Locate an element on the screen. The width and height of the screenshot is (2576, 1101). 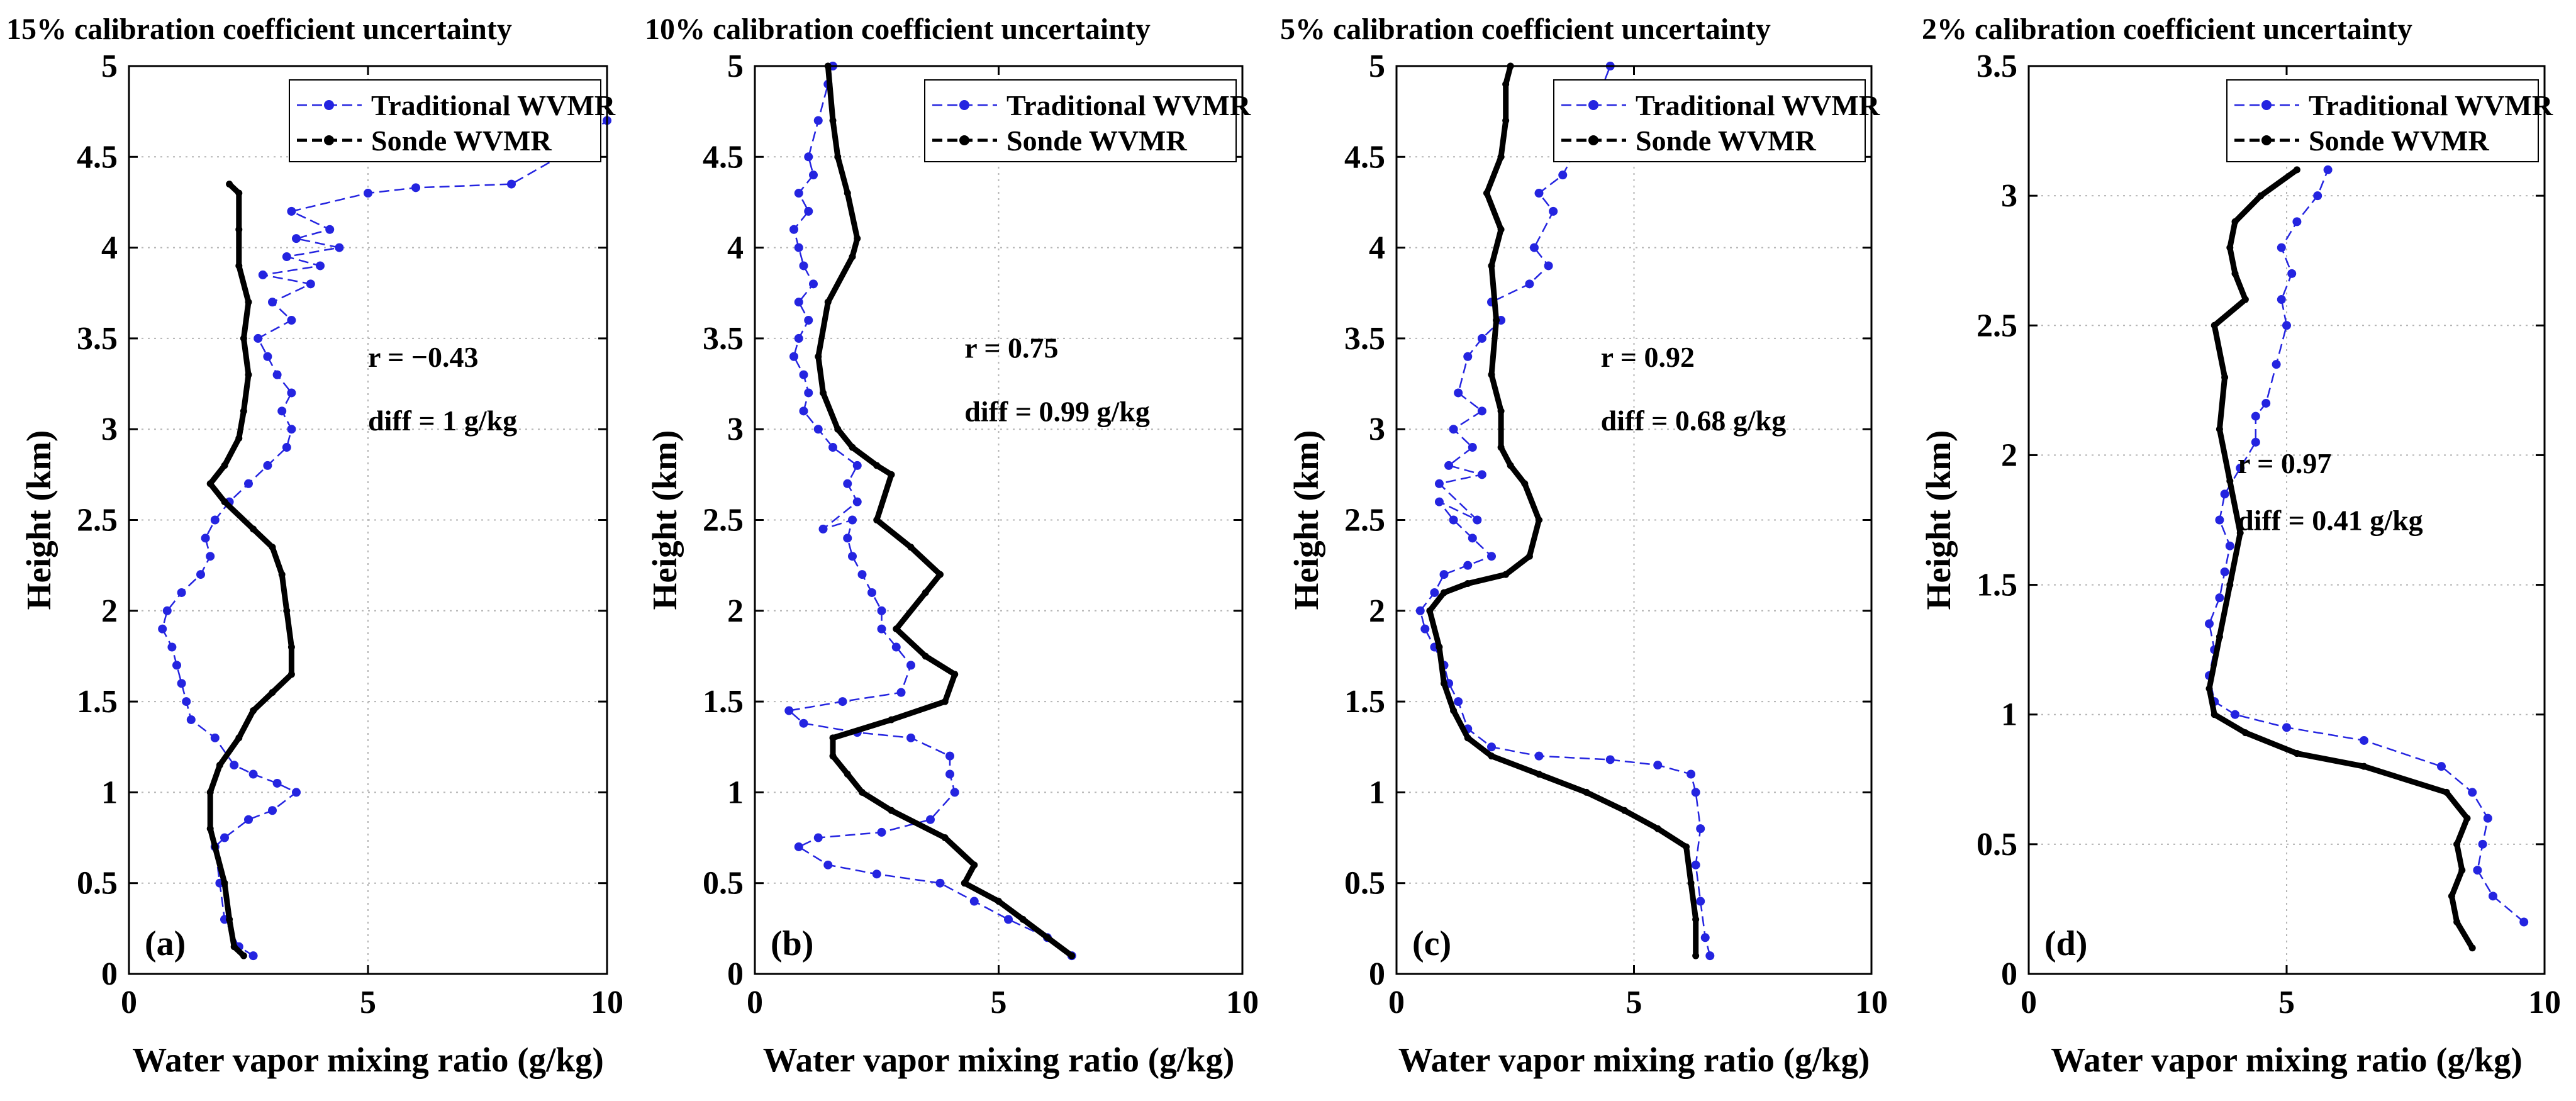
y-tick-label: 1 is located at coordinates (109, 792).